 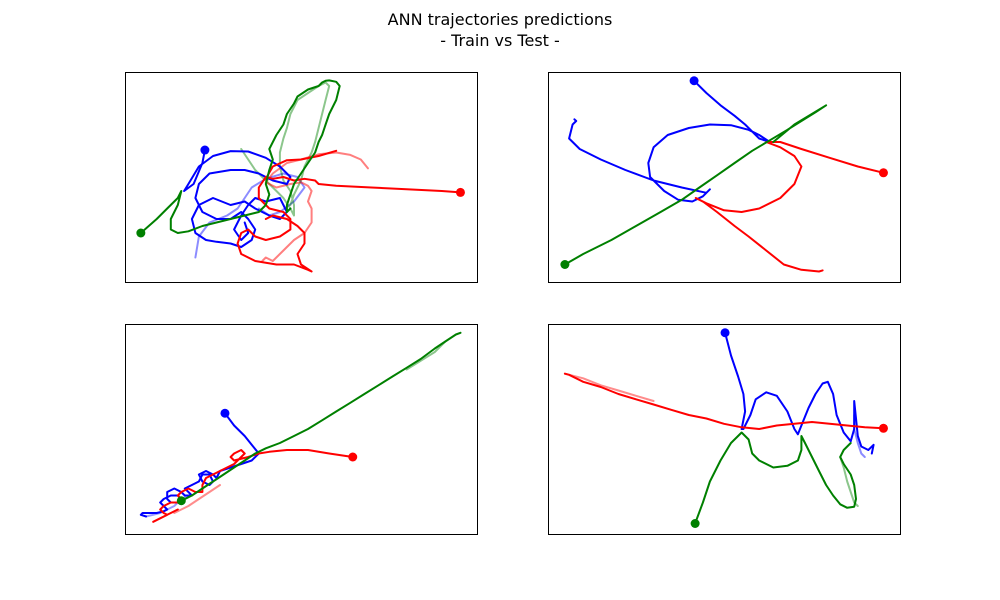 I want to click on panel-bottom-right, so click(x=724, y=429).